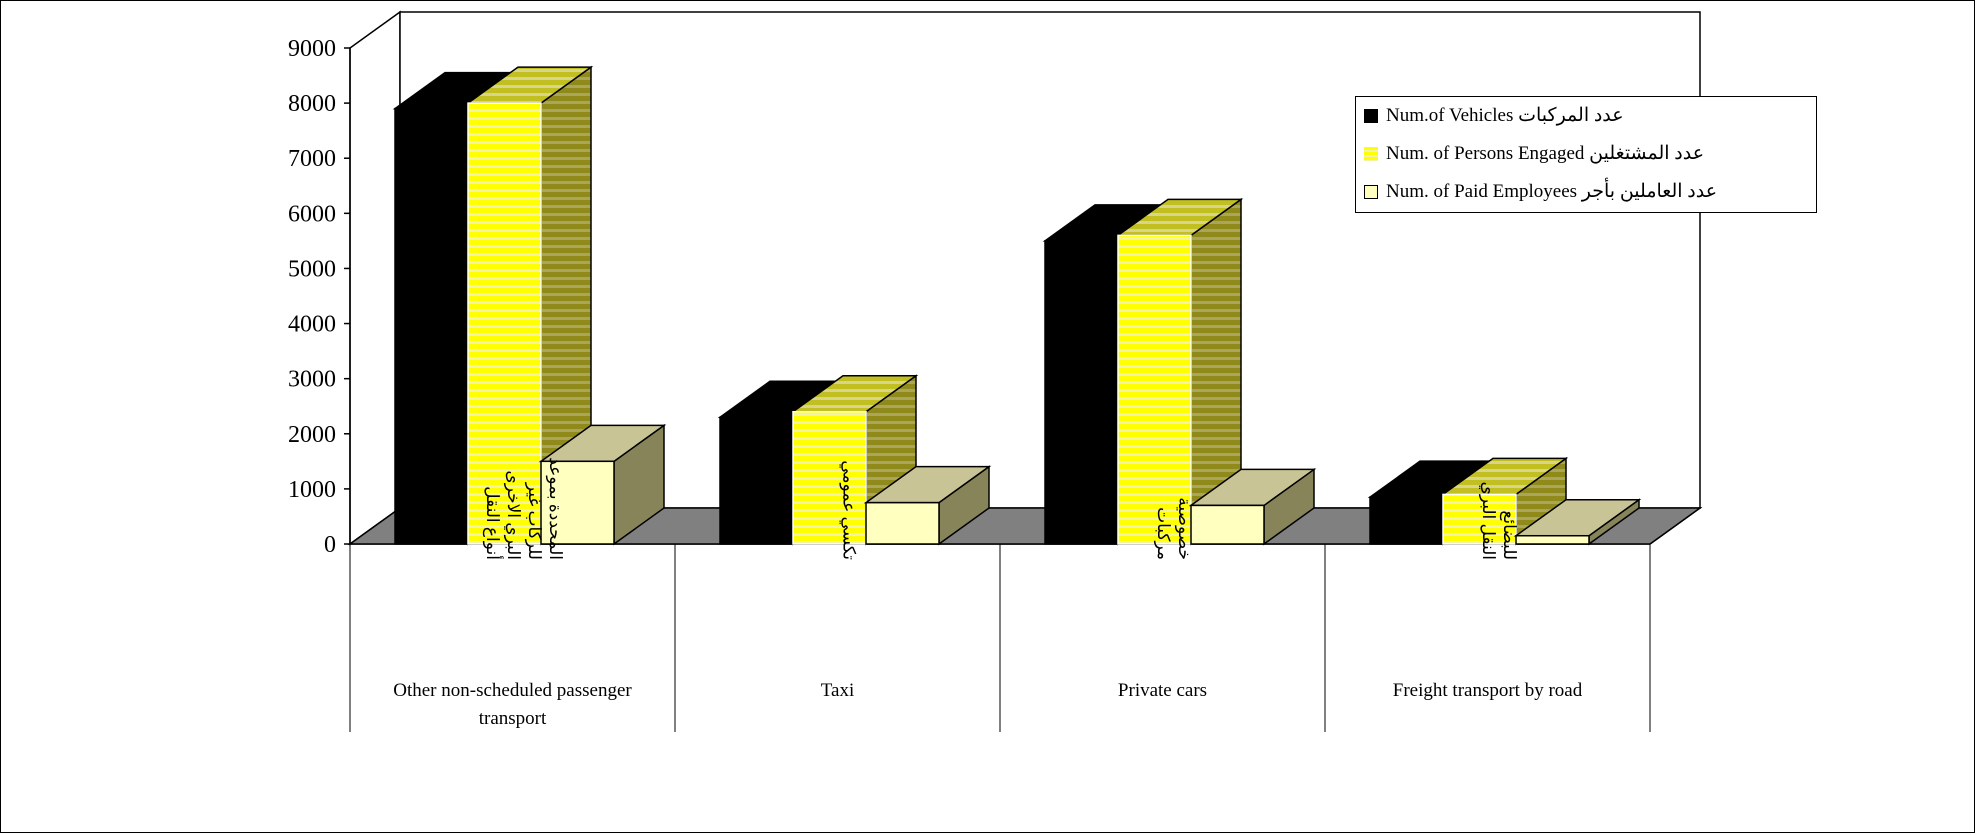  I want to click on legend-swatch-persons-engaged, so click(1371, 154).